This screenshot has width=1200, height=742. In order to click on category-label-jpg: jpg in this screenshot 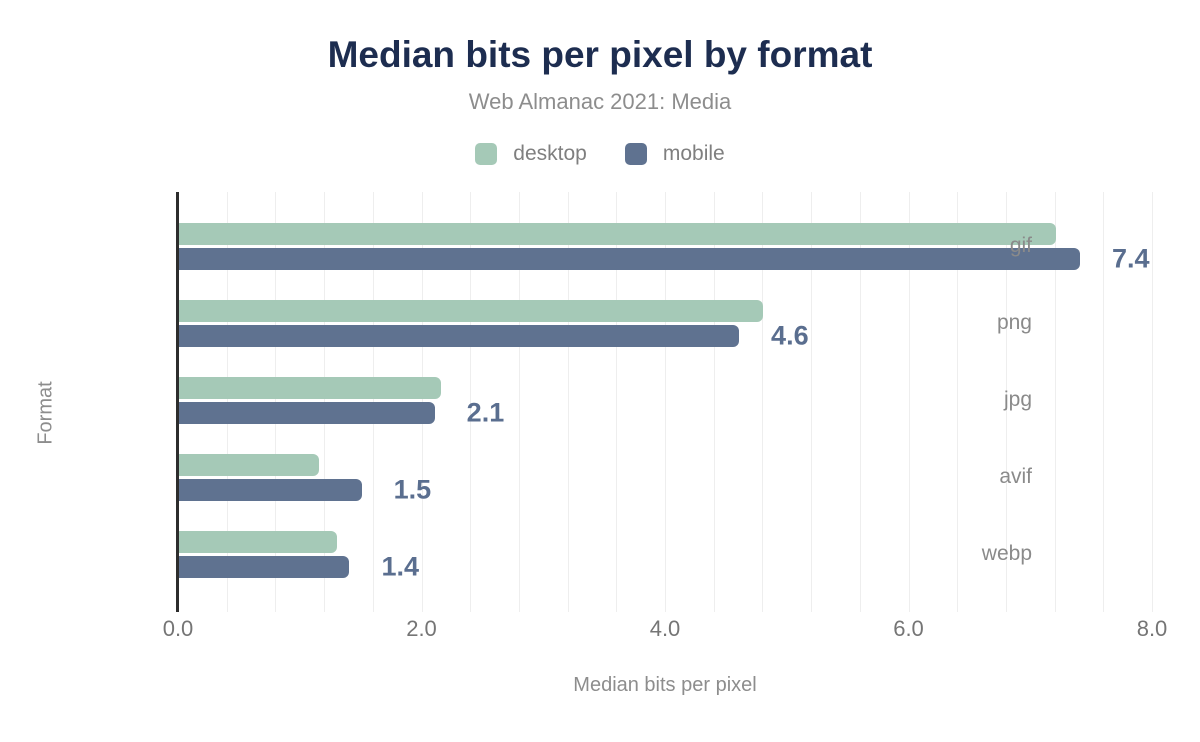, I will do `click(1017, 399)`.